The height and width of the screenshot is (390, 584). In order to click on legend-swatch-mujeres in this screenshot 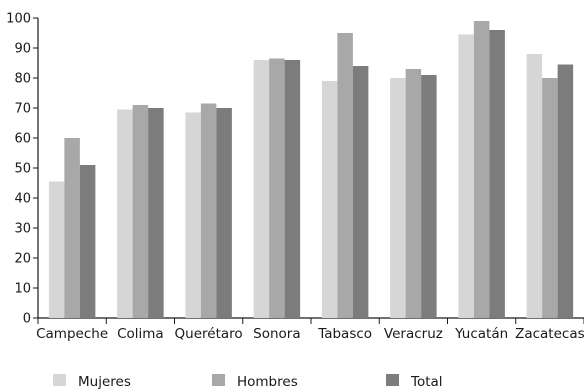, I will do `click(59, 380)`.